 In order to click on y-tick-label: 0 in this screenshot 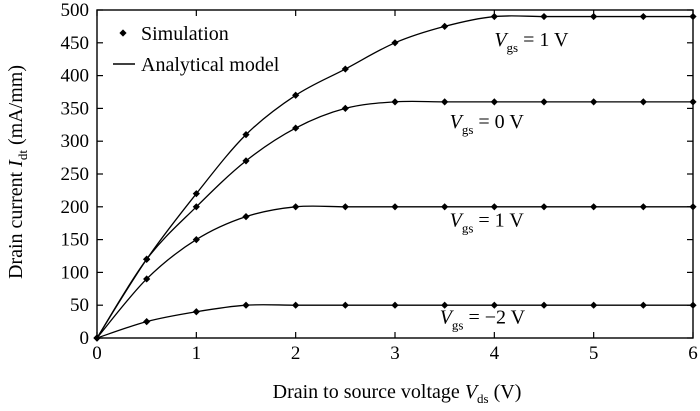, I will do `click(85, 338)`.